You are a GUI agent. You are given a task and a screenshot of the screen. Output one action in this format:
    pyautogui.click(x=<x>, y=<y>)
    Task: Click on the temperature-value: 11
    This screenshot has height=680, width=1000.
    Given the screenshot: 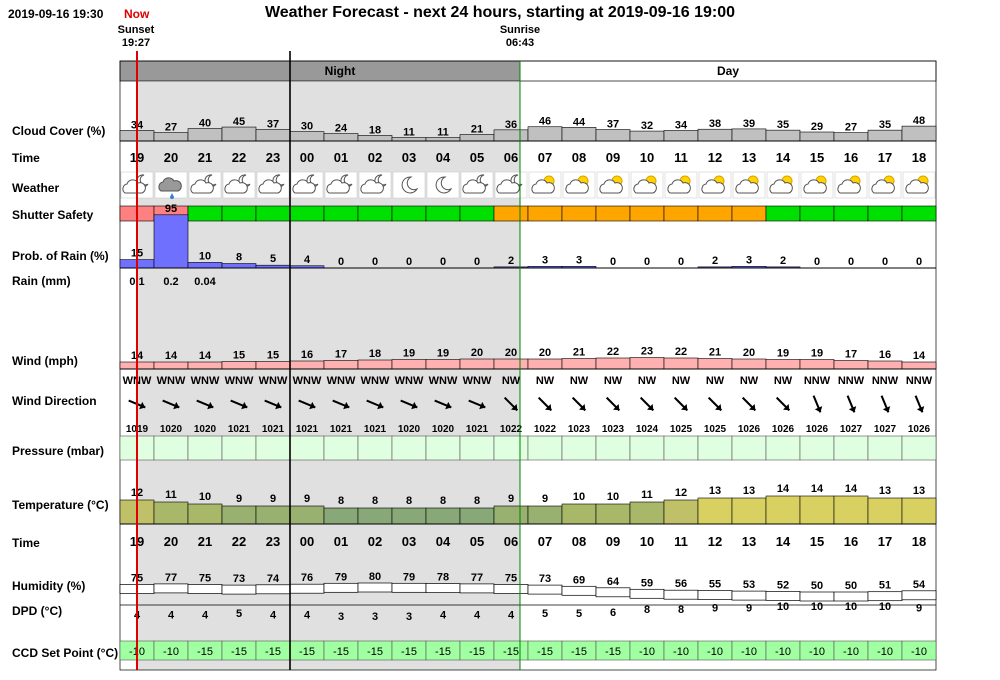 What is the action you would take?
    pyautogui.click(x=171, y=495)
    